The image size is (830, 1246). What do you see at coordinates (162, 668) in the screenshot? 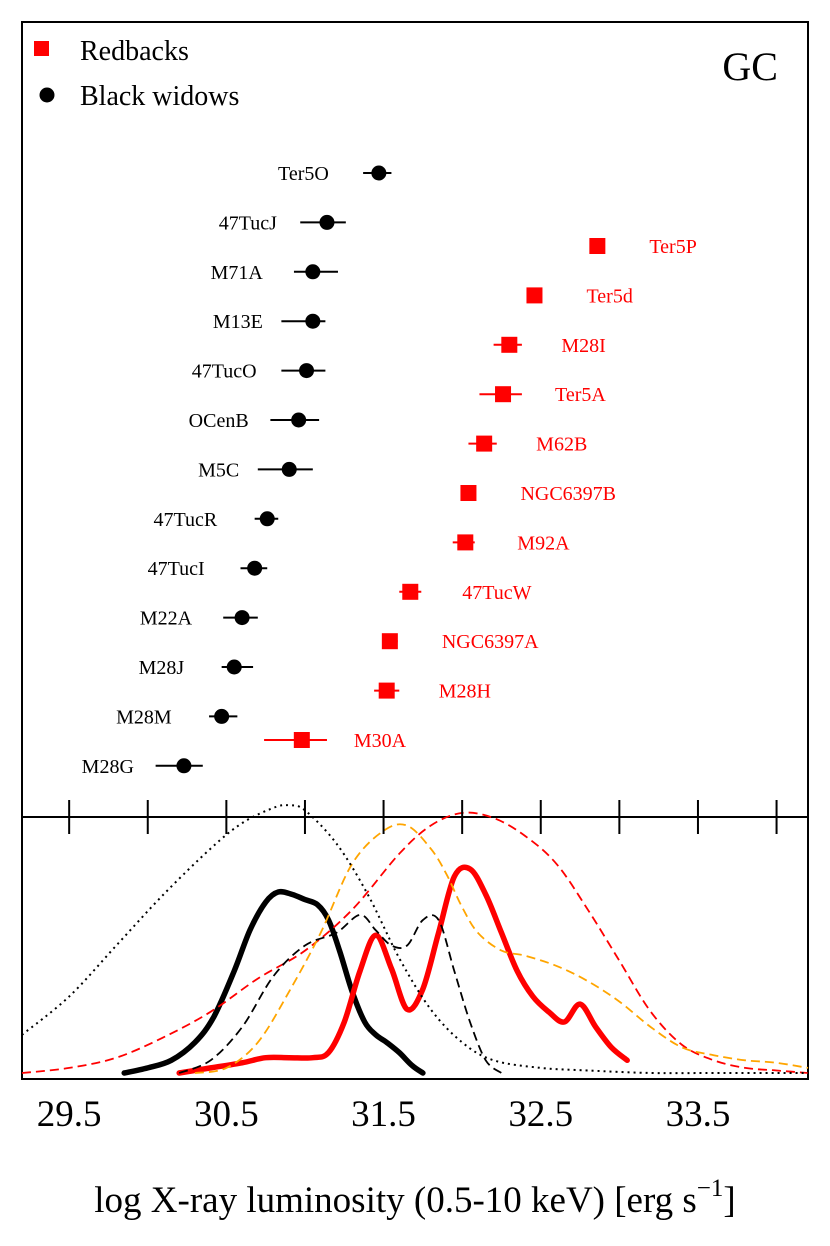
I see `black-widow-label: M28J` at bounding box center [162, 668].